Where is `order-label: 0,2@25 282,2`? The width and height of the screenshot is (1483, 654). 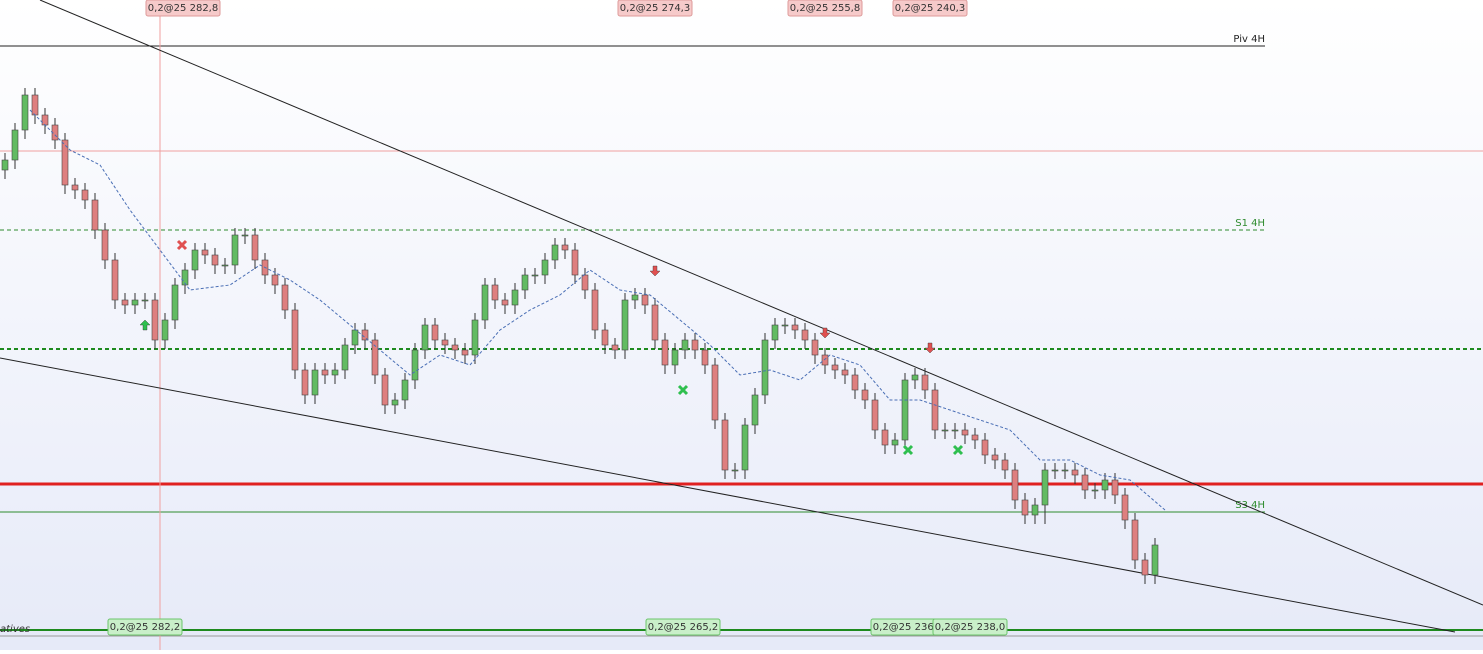
order-label: 0,2@25 282,2 is located at coordinates (145, 627).